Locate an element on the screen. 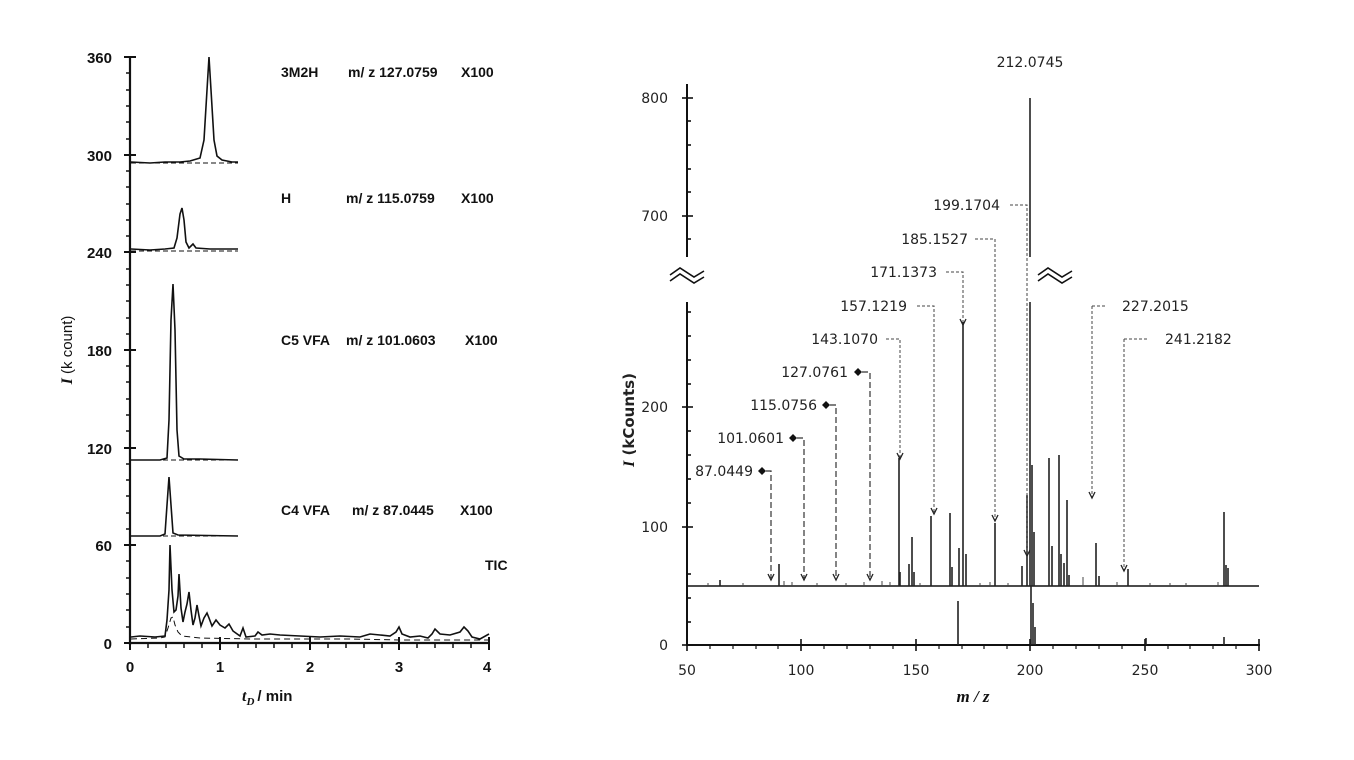  left-y-tick: 180 is located at coordinates (99, 351).